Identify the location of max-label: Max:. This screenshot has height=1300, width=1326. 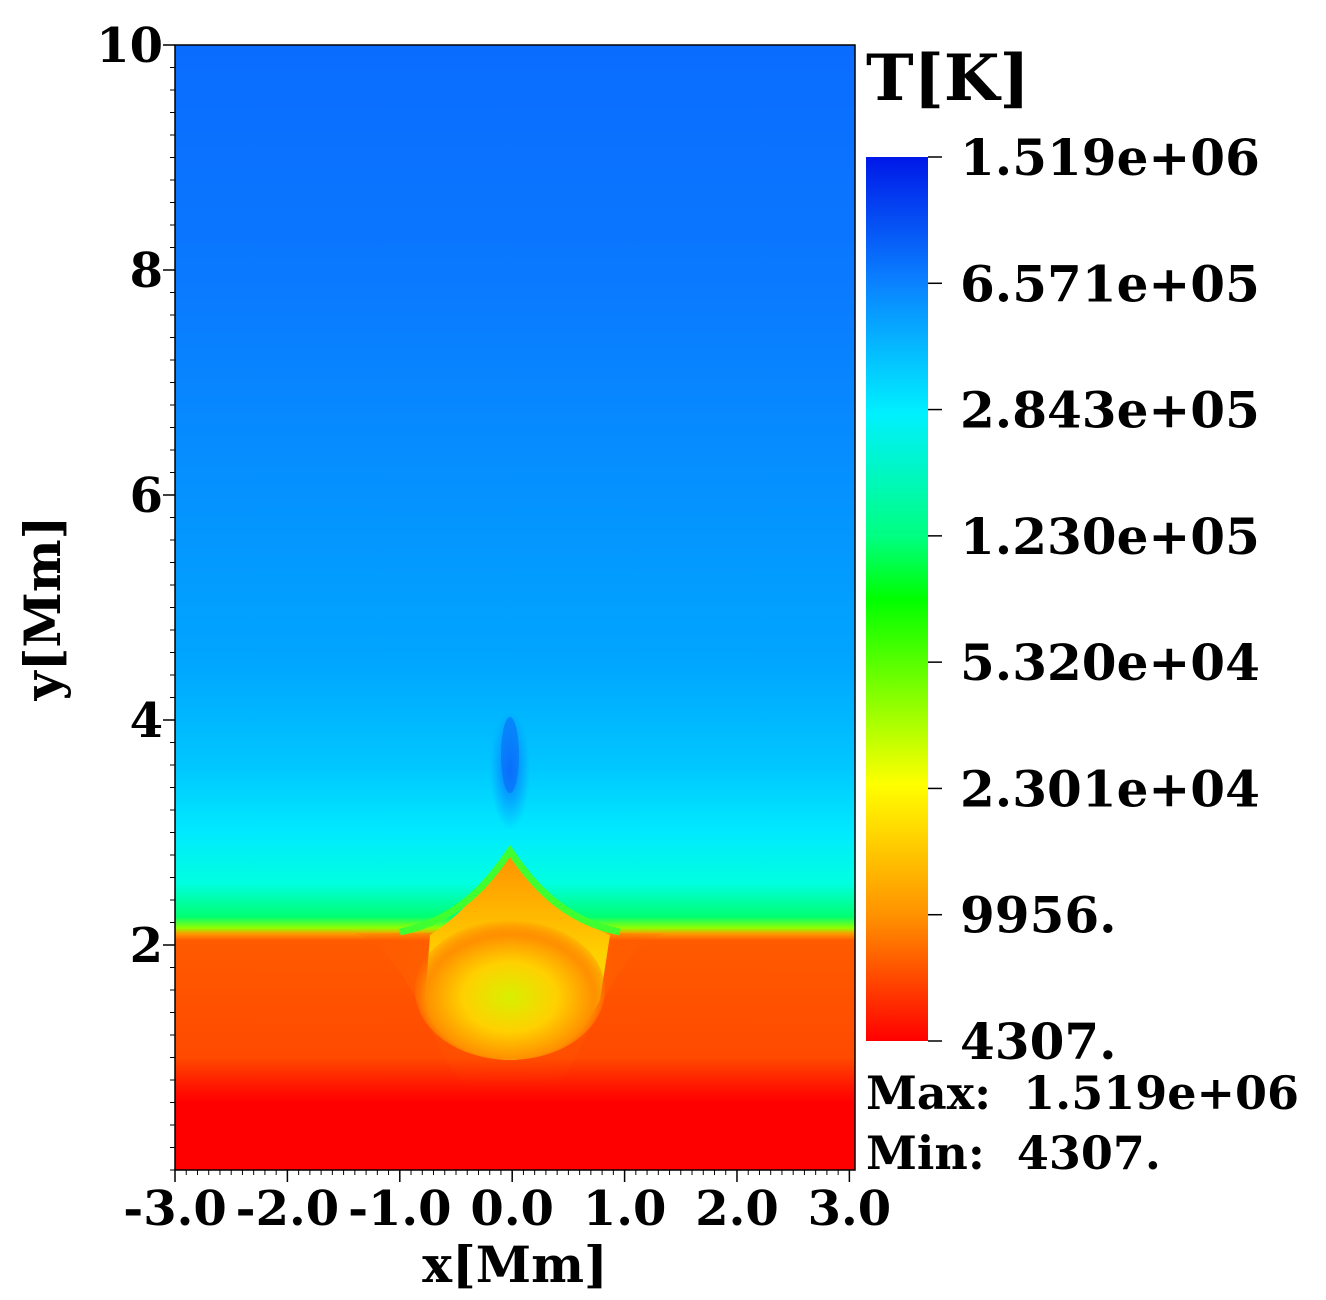
(929, 1093).